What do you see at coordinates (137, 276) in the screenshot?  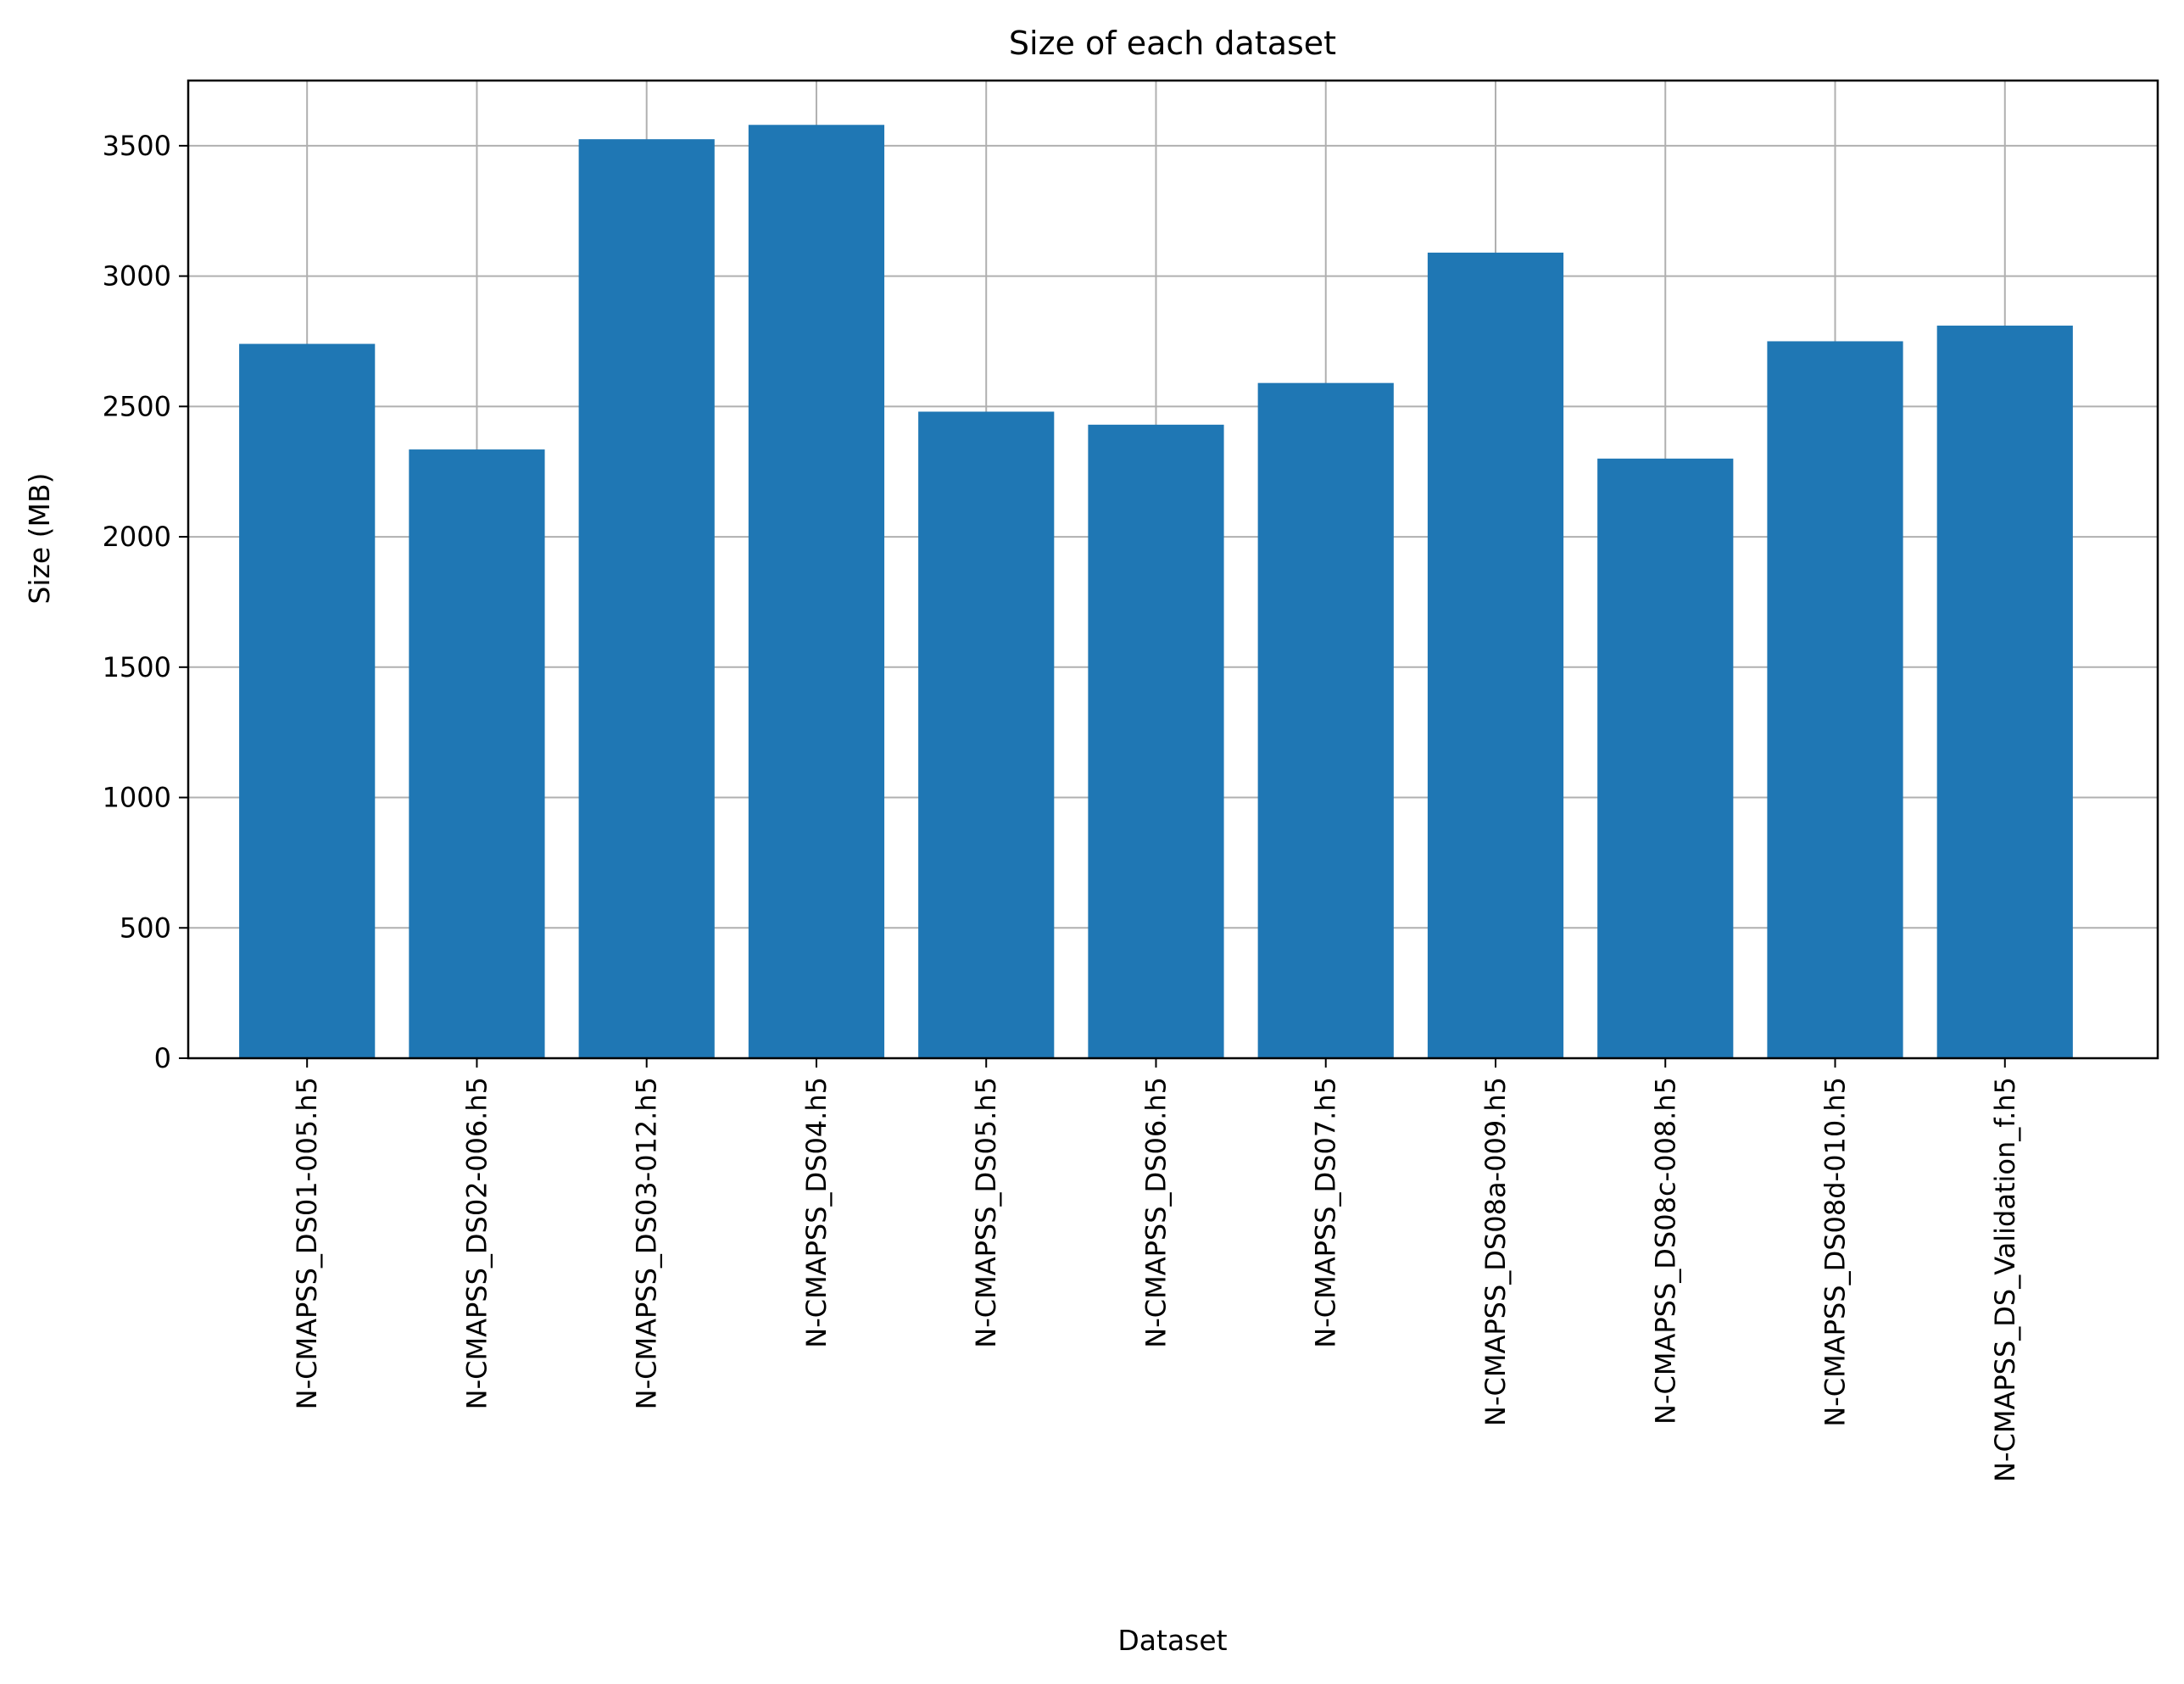 I see `y-tick-label: 3000` at bounding box center [137, 276].